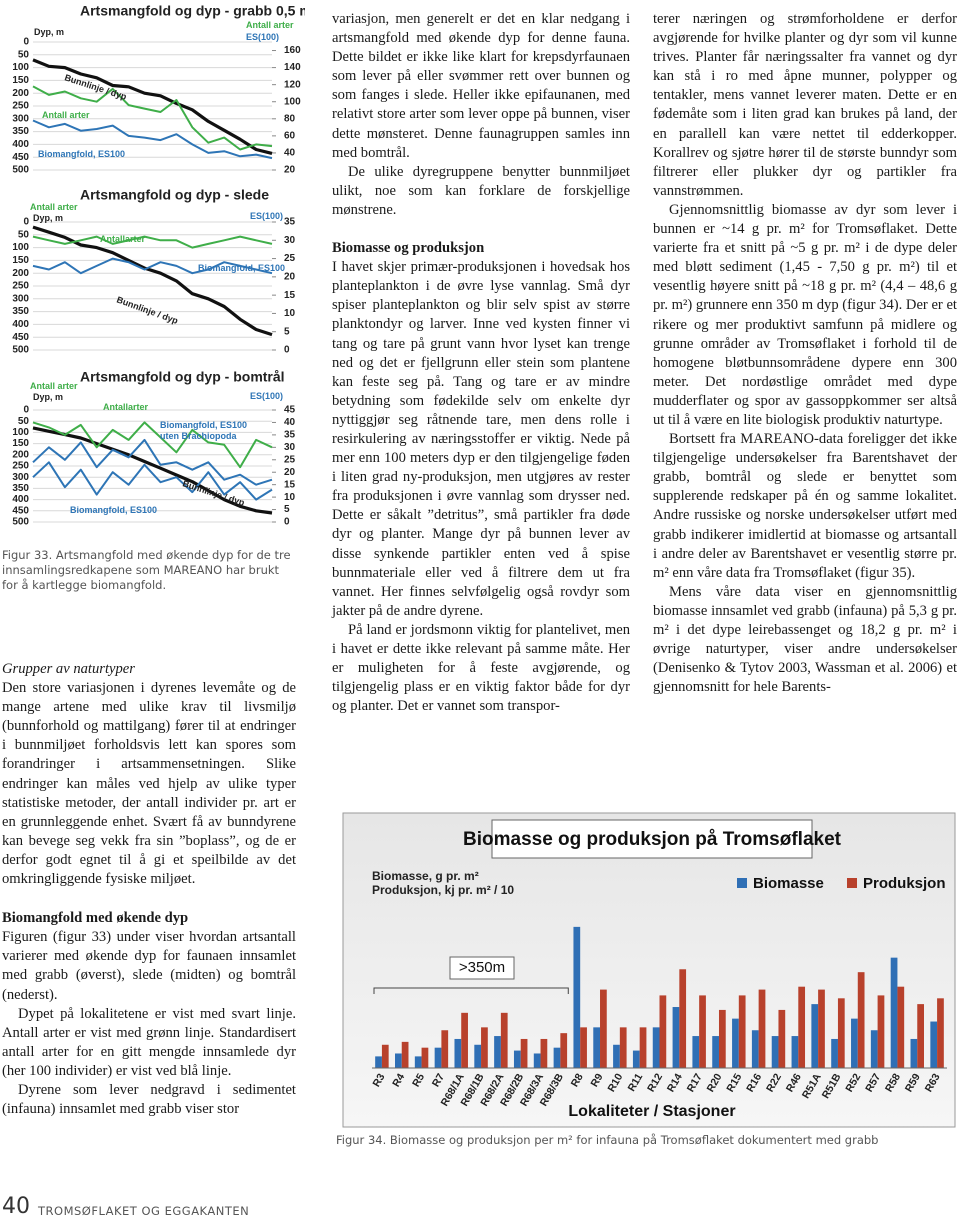  What do you see at coordinates (213, 493) in the screenshot?
I see `annotation: Bunnlinje / dyp` at bounding box center [213, 493].